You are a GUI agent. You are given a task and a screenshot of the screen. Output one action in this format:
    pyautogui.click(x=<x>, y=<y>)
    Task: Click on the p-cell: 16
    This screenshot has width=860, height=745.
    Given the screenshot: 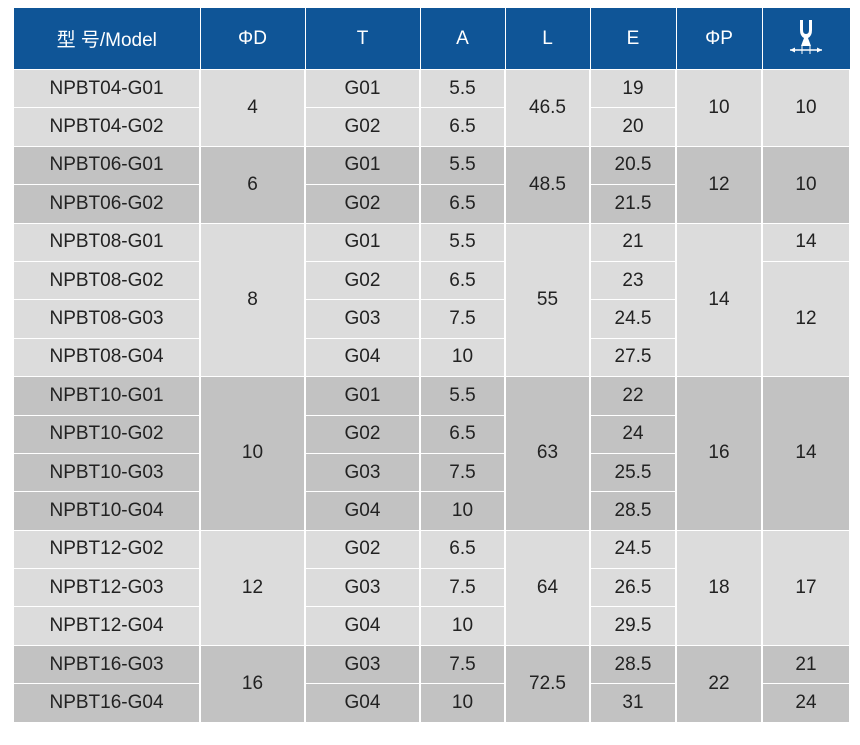 What is the action you would take?
    pyautogui.click(x=719, y=453)
    